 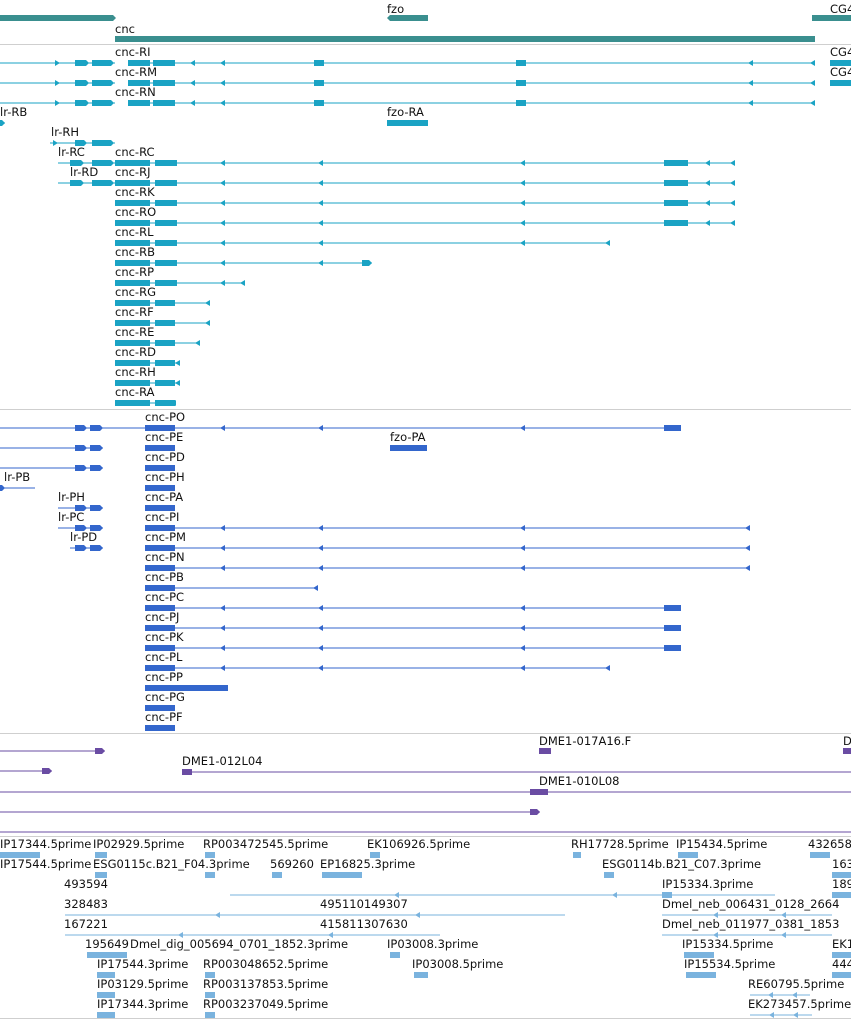 What do you see at coordinates (364, 924) in the screenshot?
I see `est-label: 415811307630` at bounding box center [364, 924].